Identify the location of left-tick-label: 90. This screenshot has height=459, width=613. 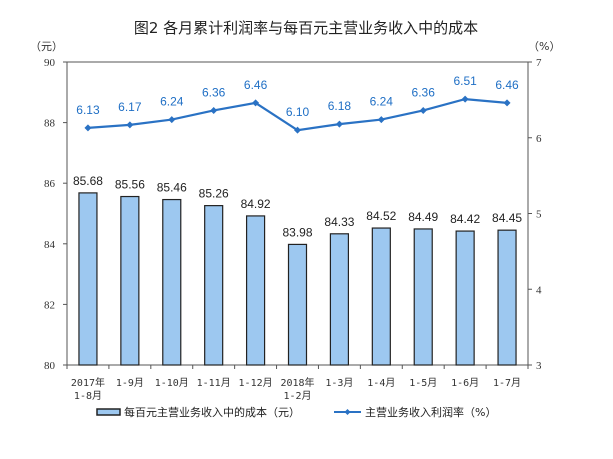
(50, 63).